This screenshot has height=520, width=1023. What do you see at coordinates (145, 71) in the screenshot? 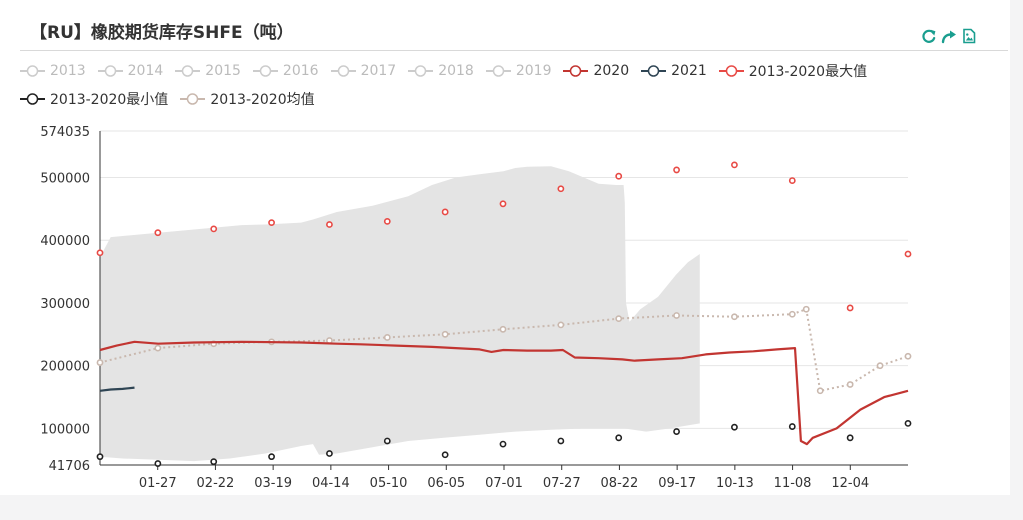
I see `legend-label: 2014` at bounding box center [145, 71].